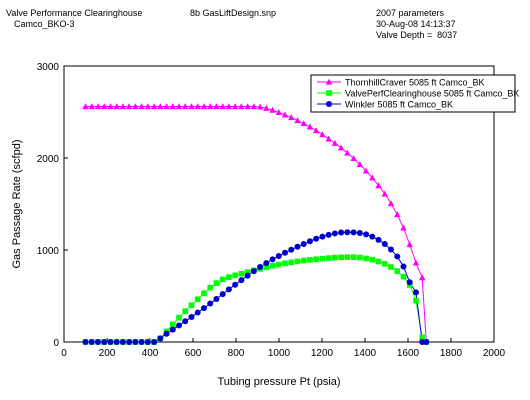 Image resolution: width=530 pixels, height=400 pixels. Describe the element at coordinates (48, 67) in the screenshot. I see `y-tick-label: 3000` at that location.